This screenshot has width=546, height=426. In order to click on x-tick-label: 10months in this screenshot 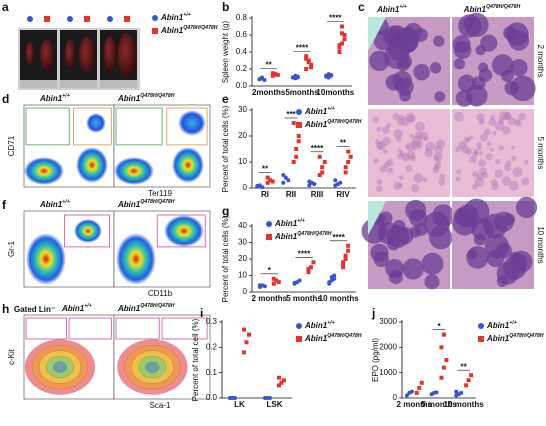, I will do `click(335, 92)`.